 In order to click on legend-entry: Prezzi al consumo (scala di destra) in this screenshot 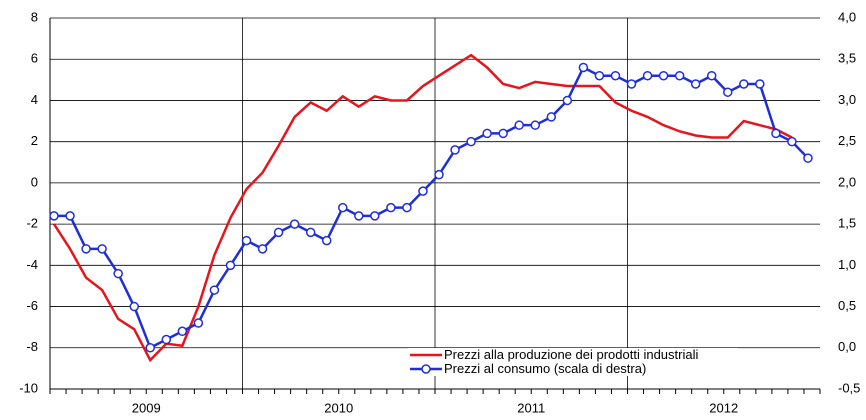, I will do `click(573, 369)`.